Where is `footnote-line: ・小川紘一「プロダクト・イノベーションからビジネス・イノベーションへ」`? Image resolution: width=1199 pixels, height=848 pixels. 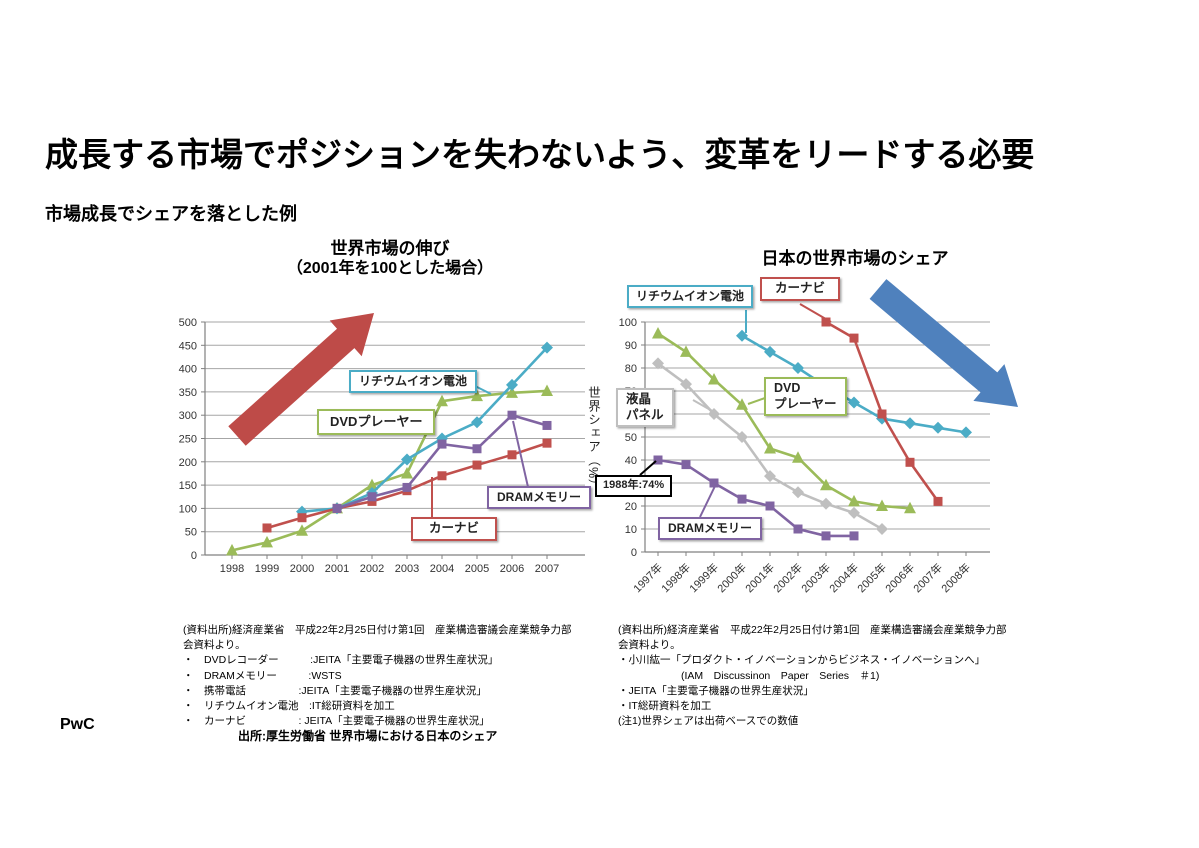
footnote-line: ・小川紘一「プロダクト・イノベーションからビジネス・イノベーションへ」 is located at coordinates (802, 660).